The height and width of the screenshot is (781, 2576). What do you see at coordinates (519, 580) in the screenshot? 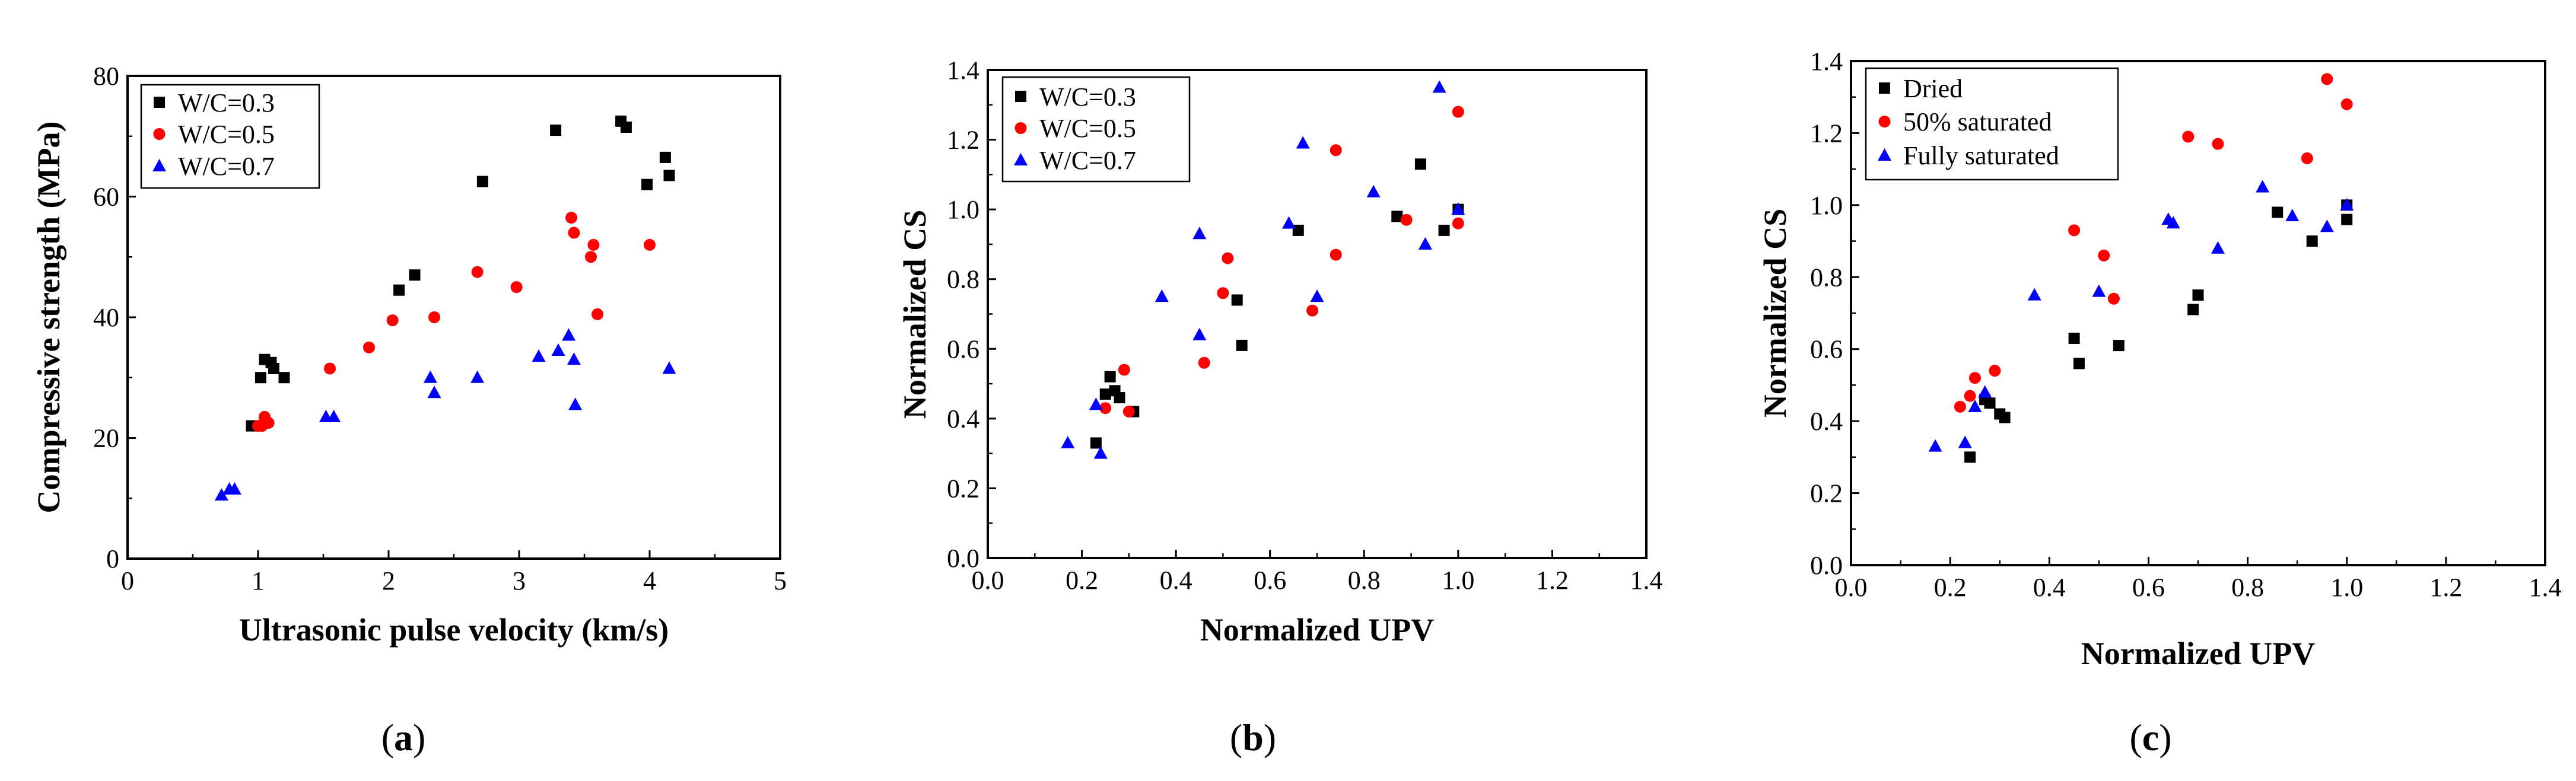
I see `x-tick-label: 3` at bounding box center [519, 580].